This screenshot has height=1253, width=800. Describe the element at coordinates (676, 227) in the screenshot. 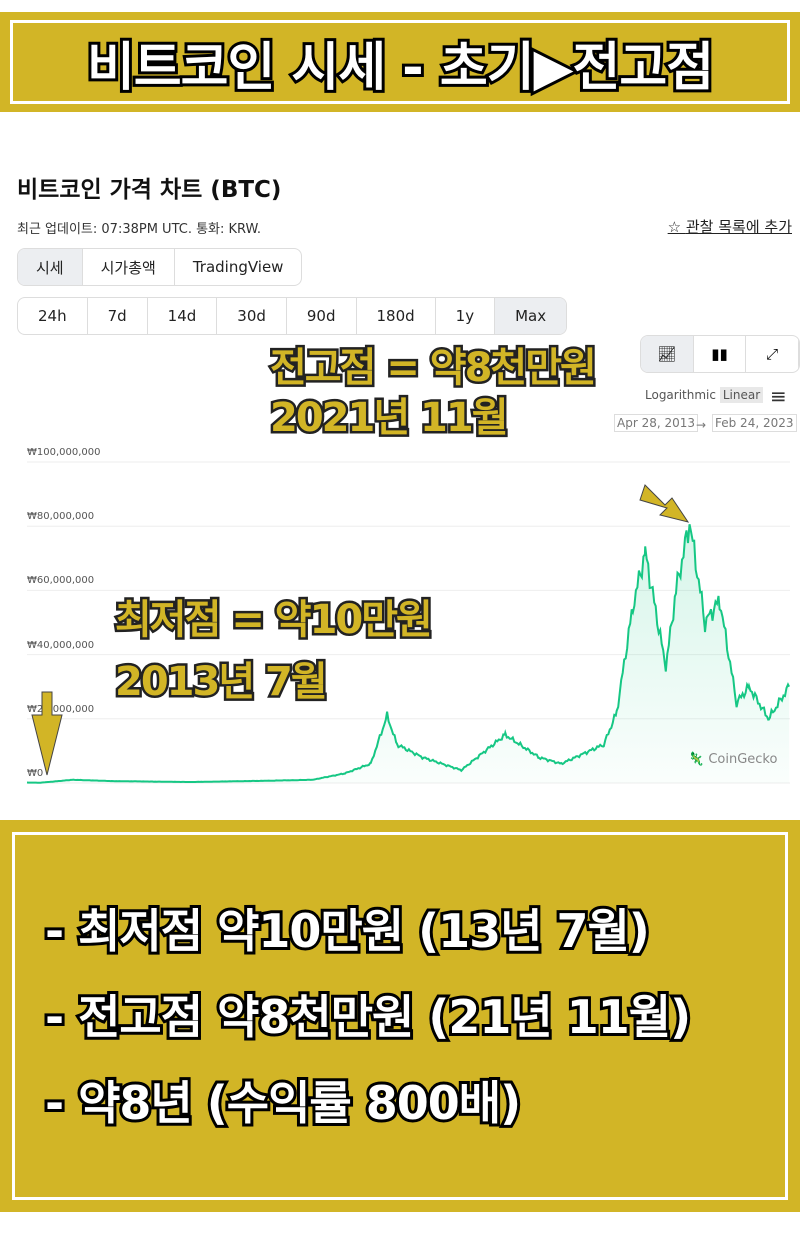

I see `star-icon: ☆` at that location.